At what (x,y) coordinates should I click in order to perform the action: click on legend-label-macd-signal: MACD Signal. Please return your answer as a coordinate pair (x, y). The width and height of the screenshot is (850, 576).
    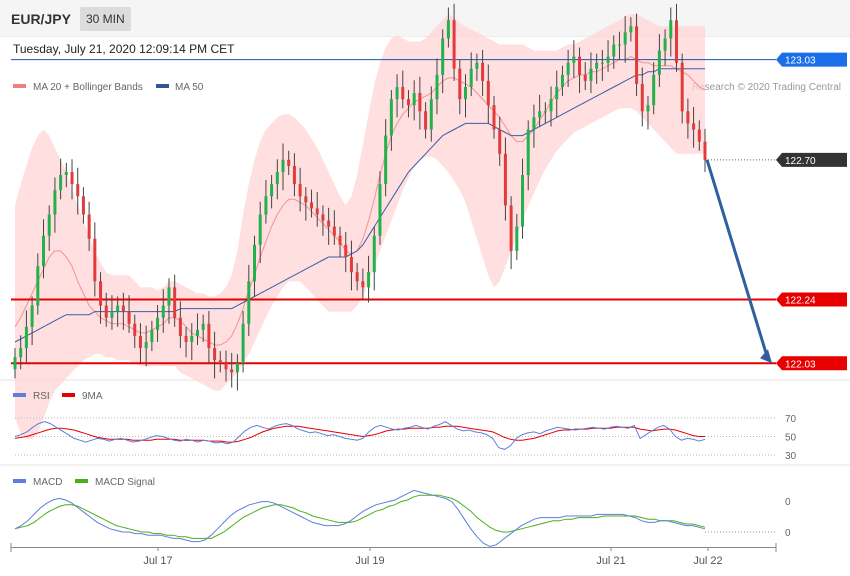
    Looking at the image, I should click on (125, 482).